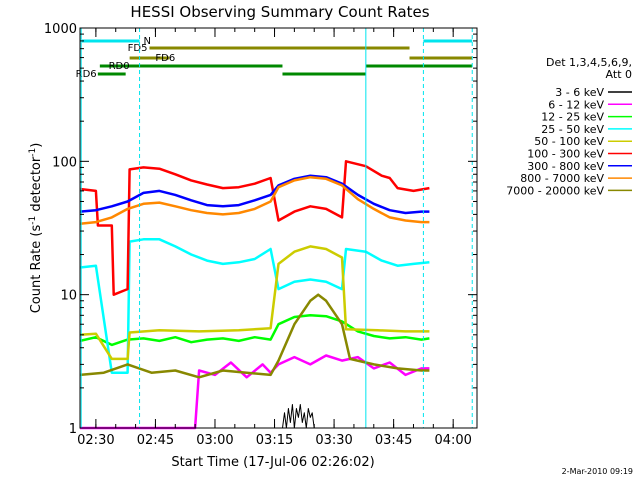 The height and width of the screenshot is (480, 640). I want to click on legend-label: 3 - 6 keV, so click(579, 92).